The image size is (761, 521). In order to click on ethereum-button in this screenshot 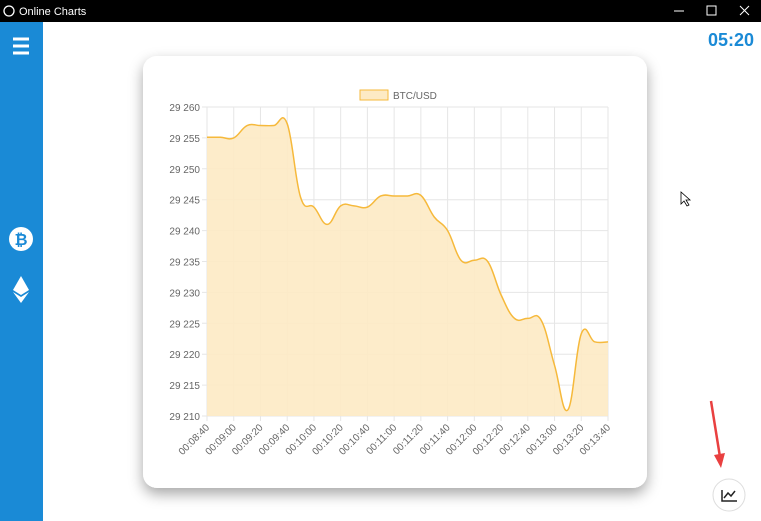, I will do `click(21, 289)`.